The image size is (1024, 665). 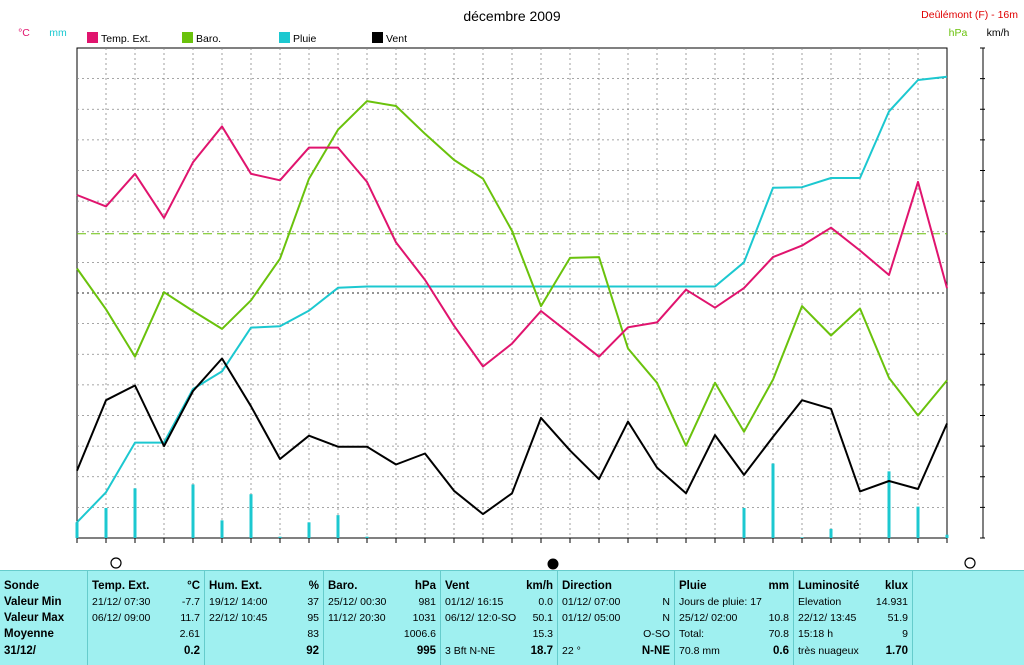 I want to click on pluie-max: 10.8, so click(x=778, y=618).